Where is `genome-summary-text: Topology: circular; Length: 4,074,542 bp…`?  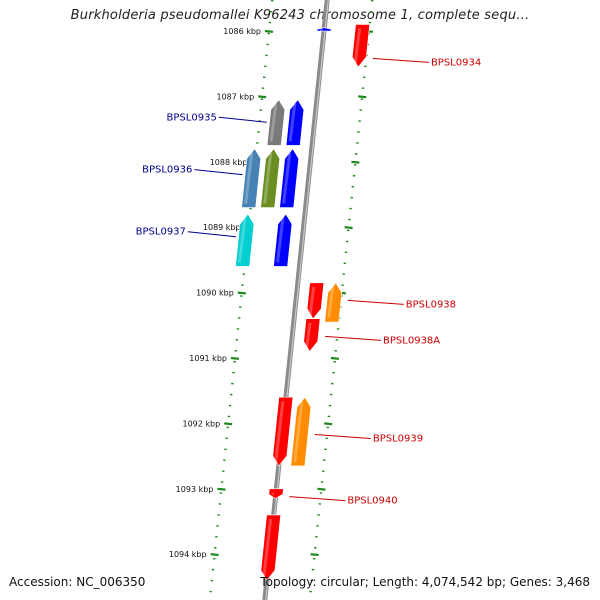
genome-summary-text: Topology: circular; Length: 4,074,542 bp… is located at coordinates (425, 582).